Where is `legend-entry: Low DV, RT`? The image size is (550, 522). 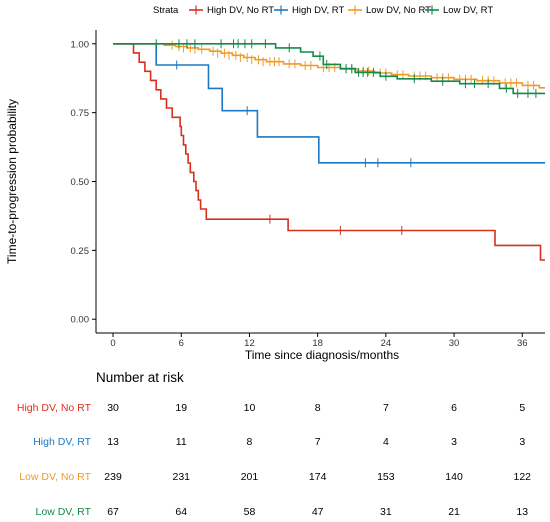 legend-entry: Low DV, RT is located at coordinates (459, 10).